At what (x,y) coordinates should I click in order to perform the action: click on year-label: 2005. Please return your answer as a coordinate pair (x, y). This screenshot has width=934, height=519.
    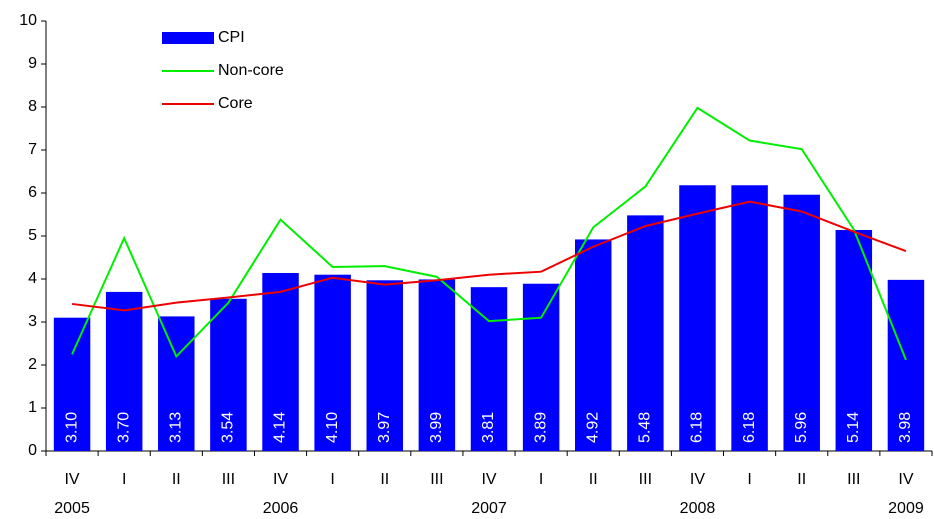
    Looking at the image, I should click on (72, 508).